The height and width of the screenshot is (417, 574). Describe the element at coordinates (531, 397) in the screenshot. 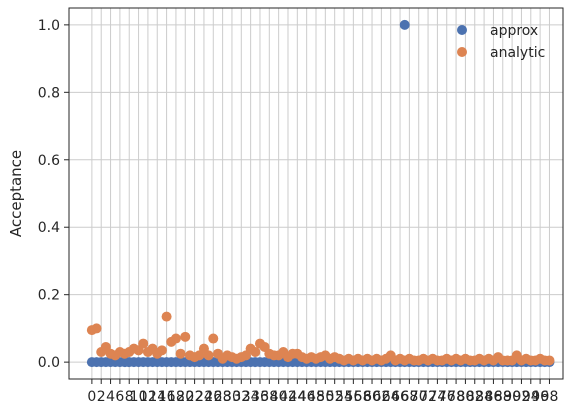

I see `x-tick-label: 94` at that location.